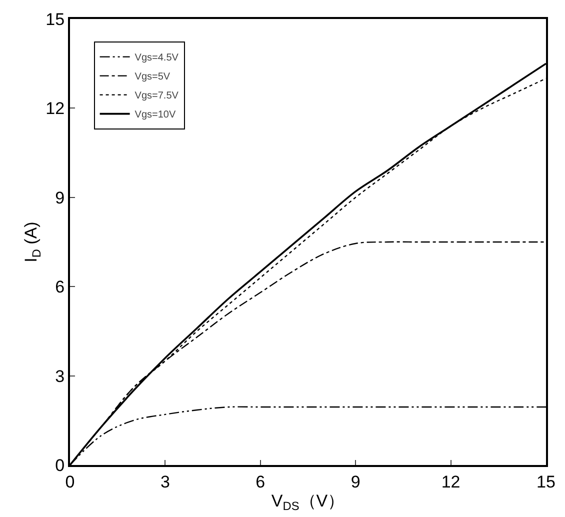  What do you see at coordinates (165, 482) in the screenshot?
I see `x-tick-label: 3` at bounding box center [165, 482].